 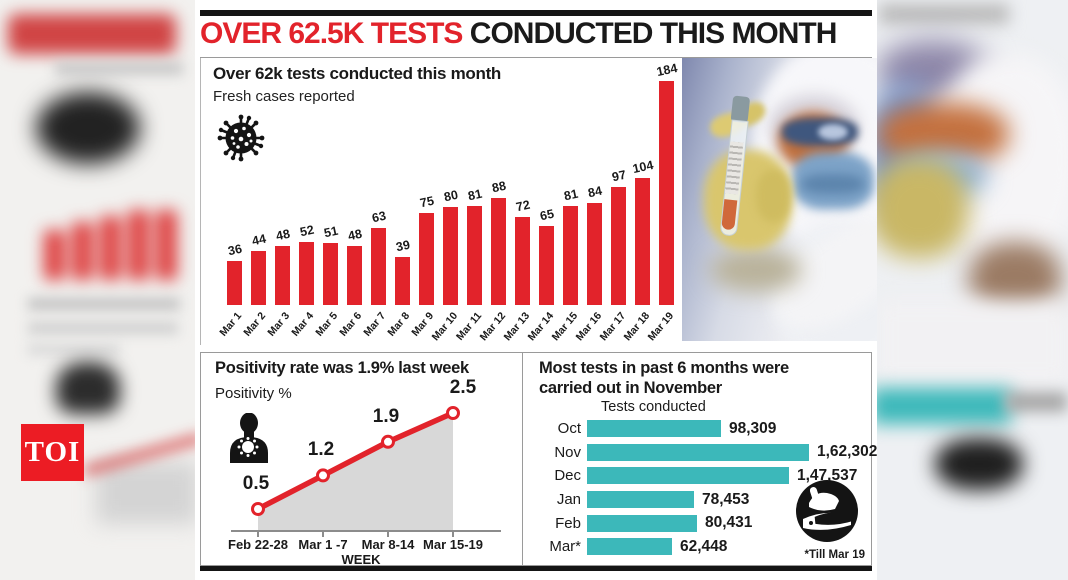 What do you see at coordinates (331, 33) in the screenshot?
I see `headline-accent: OVER 62.5K TESTS` at bounding box center [331, 33].